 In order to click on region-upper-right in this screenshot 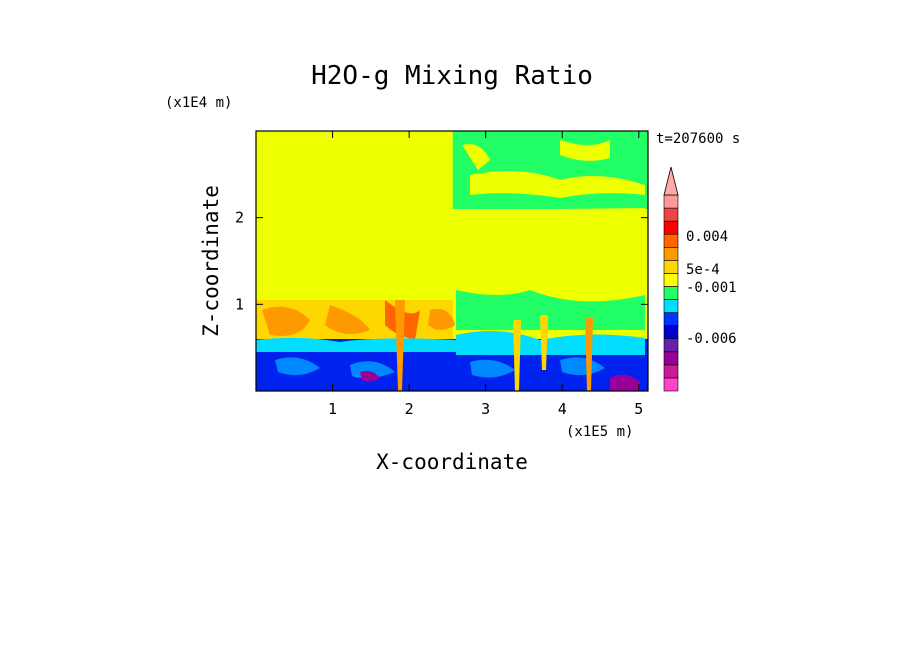, I will do `click(550, 170)`.